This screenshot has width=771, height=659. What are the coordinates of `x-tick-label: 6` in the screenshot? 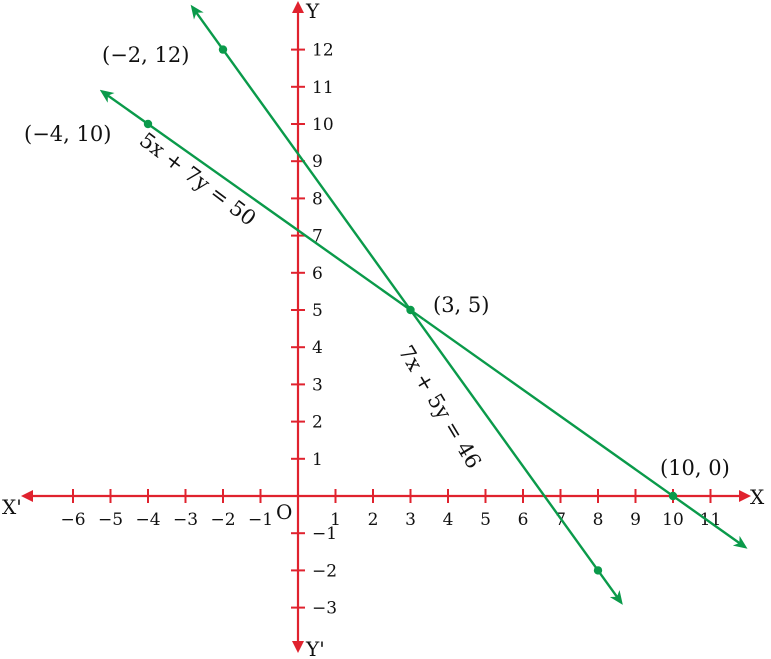 It's located at (523, 520).